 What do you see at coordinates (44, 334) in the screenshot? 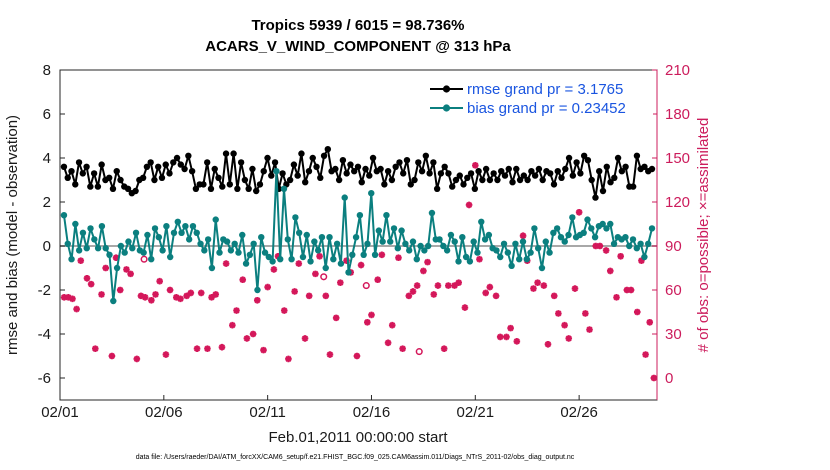
I see `y-tick-label: -4` at bounding box center [44, 334].